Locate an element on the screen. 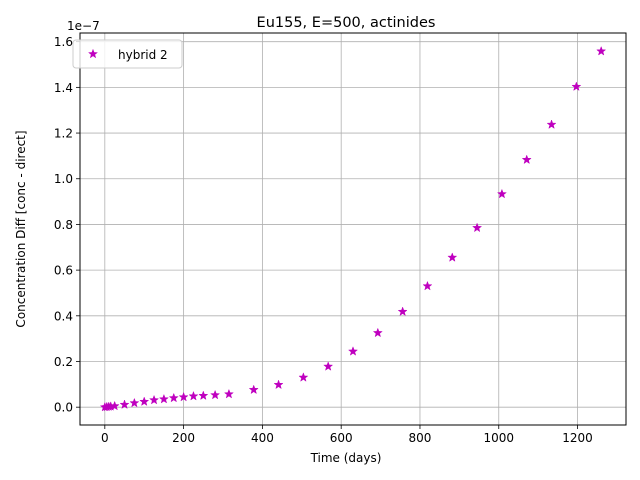 Image resolution: width=640 pixels, height=480 pixels. y-axis-ticks: 0.0 0.2 0.4 0.6 0.8 1.0 1.2 1.4 1.6 is located at coordinates (67, 225).